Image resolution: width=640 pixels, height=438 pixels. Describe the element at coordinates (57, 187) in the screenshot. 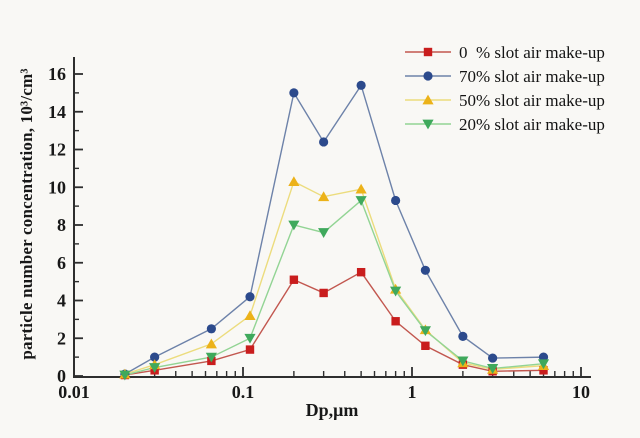

I see `y-tick-label: 10` at that location.